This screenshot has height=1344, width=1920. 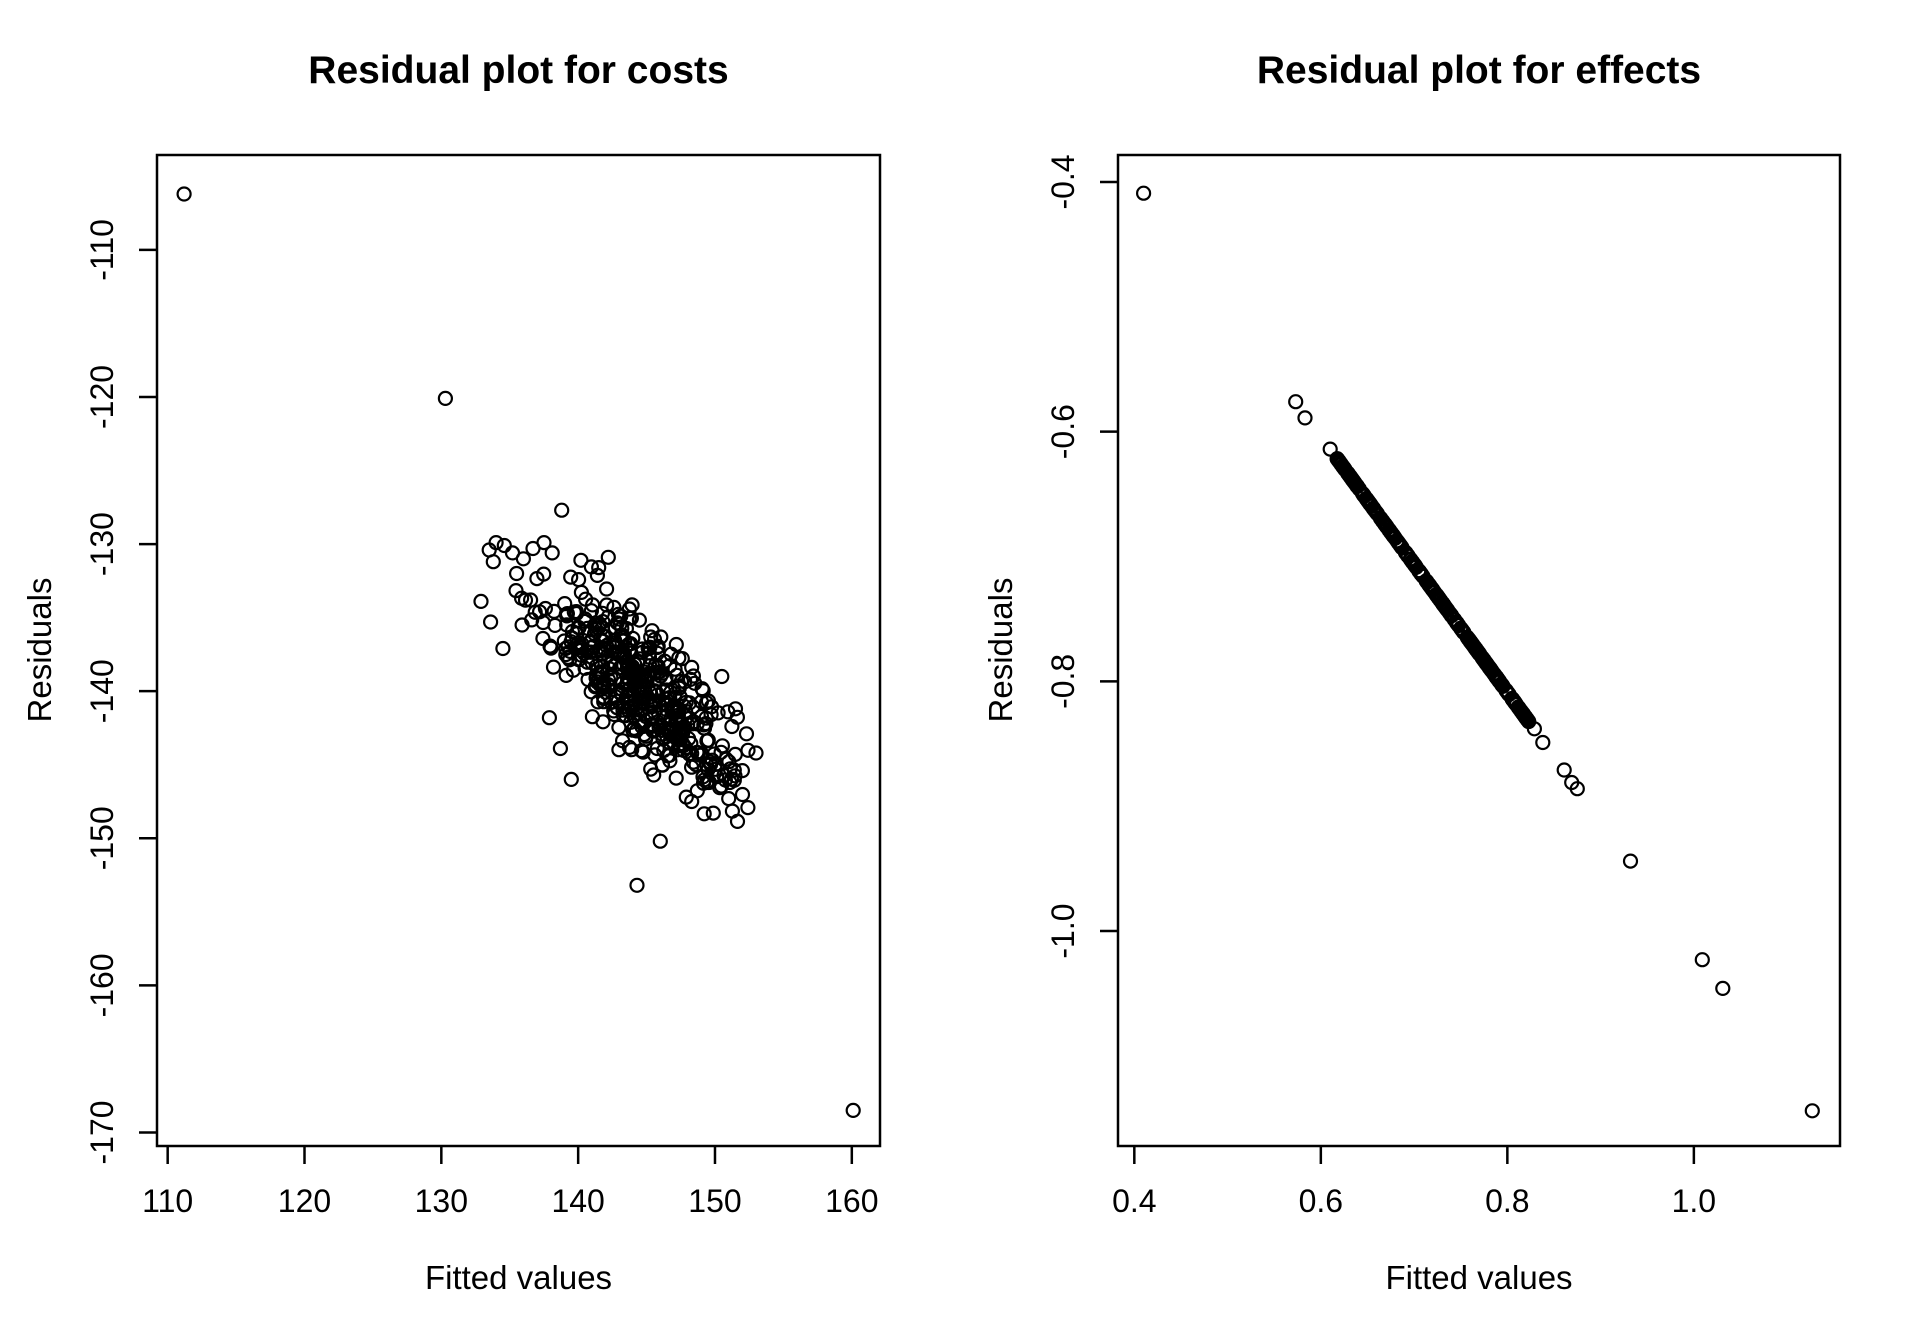 I want to click on x-tick-label: 0.8, so click(x=1507, y=1201).